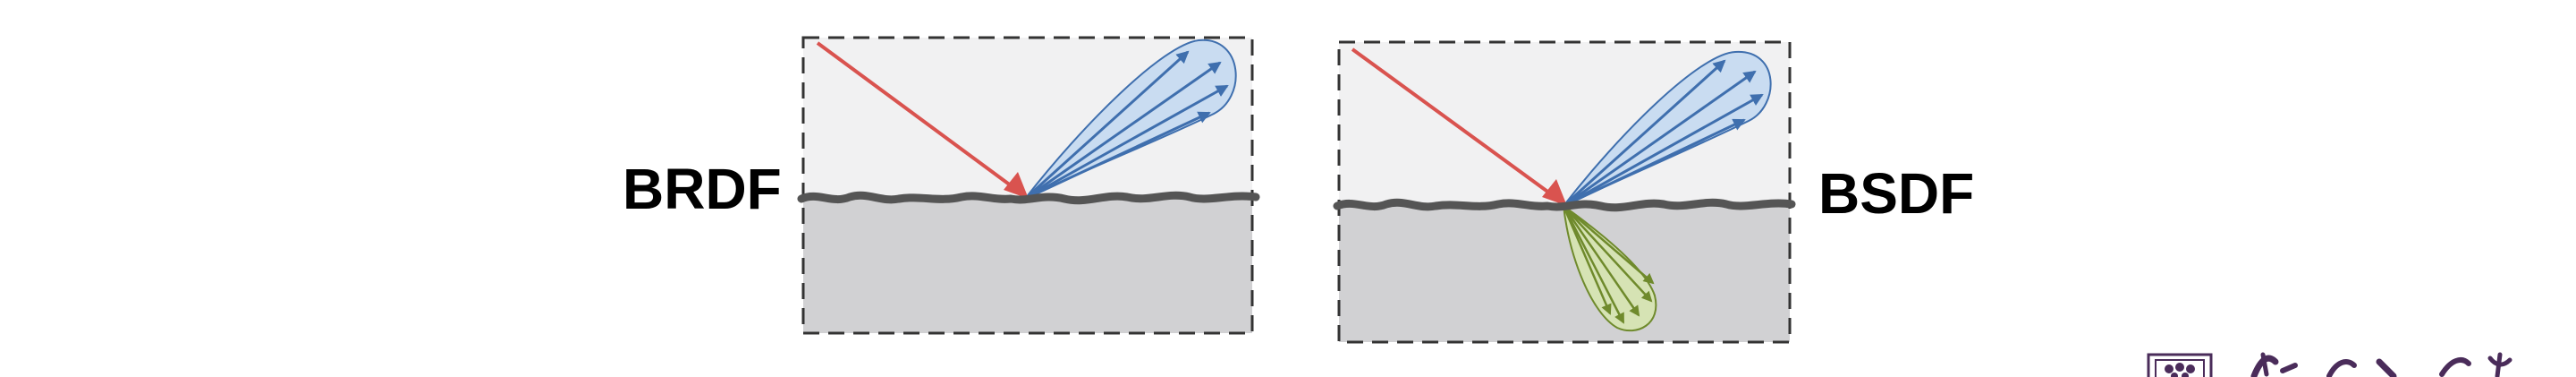  I want to click on brdf-frame, so click(1027, 185).